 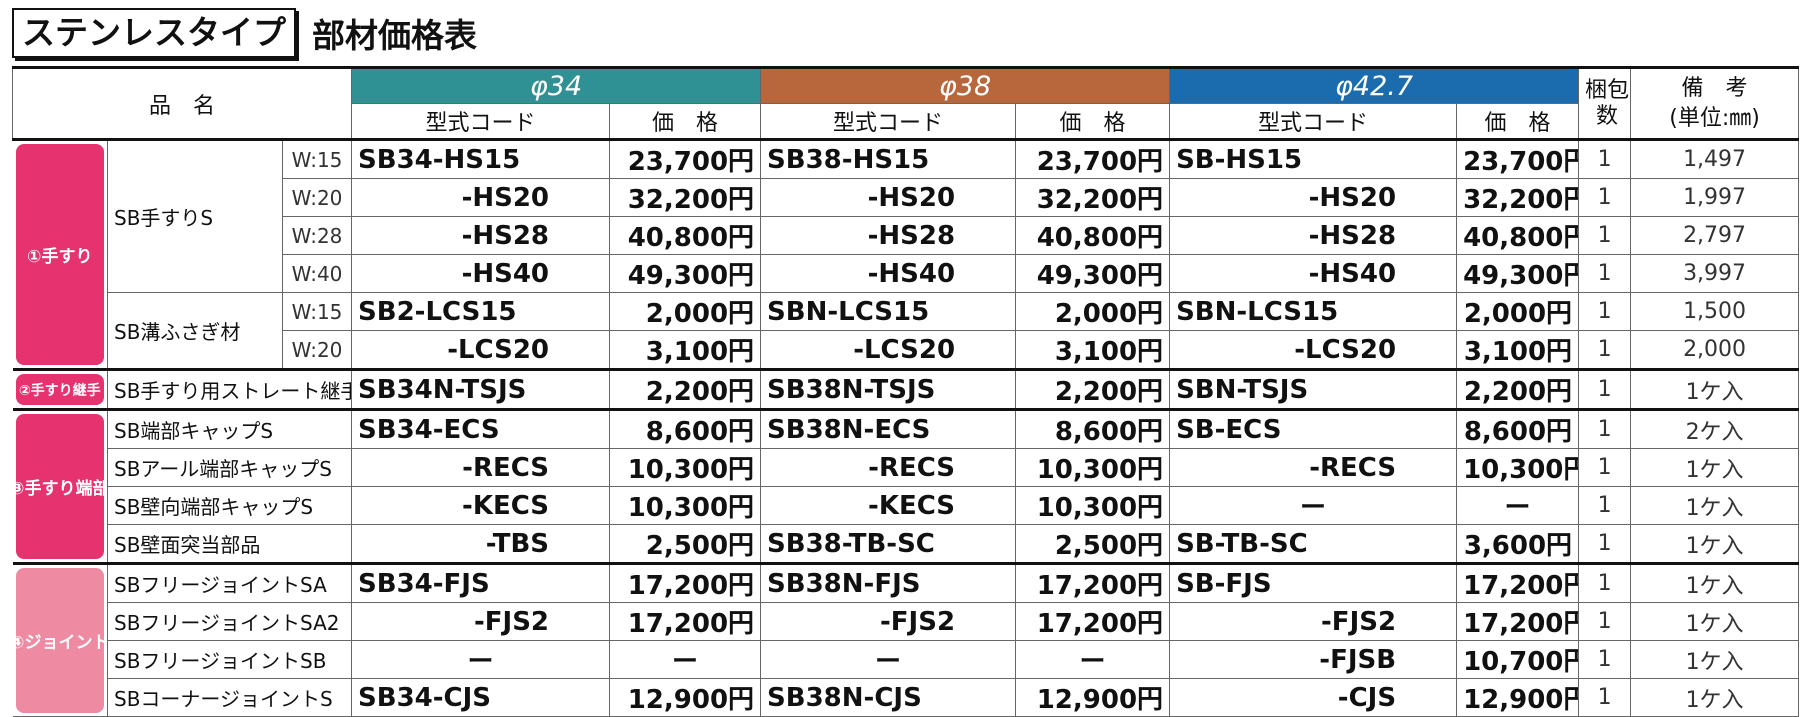 I want to click on section-label-cell: ②手すり継手, so click(x=60, y=389).